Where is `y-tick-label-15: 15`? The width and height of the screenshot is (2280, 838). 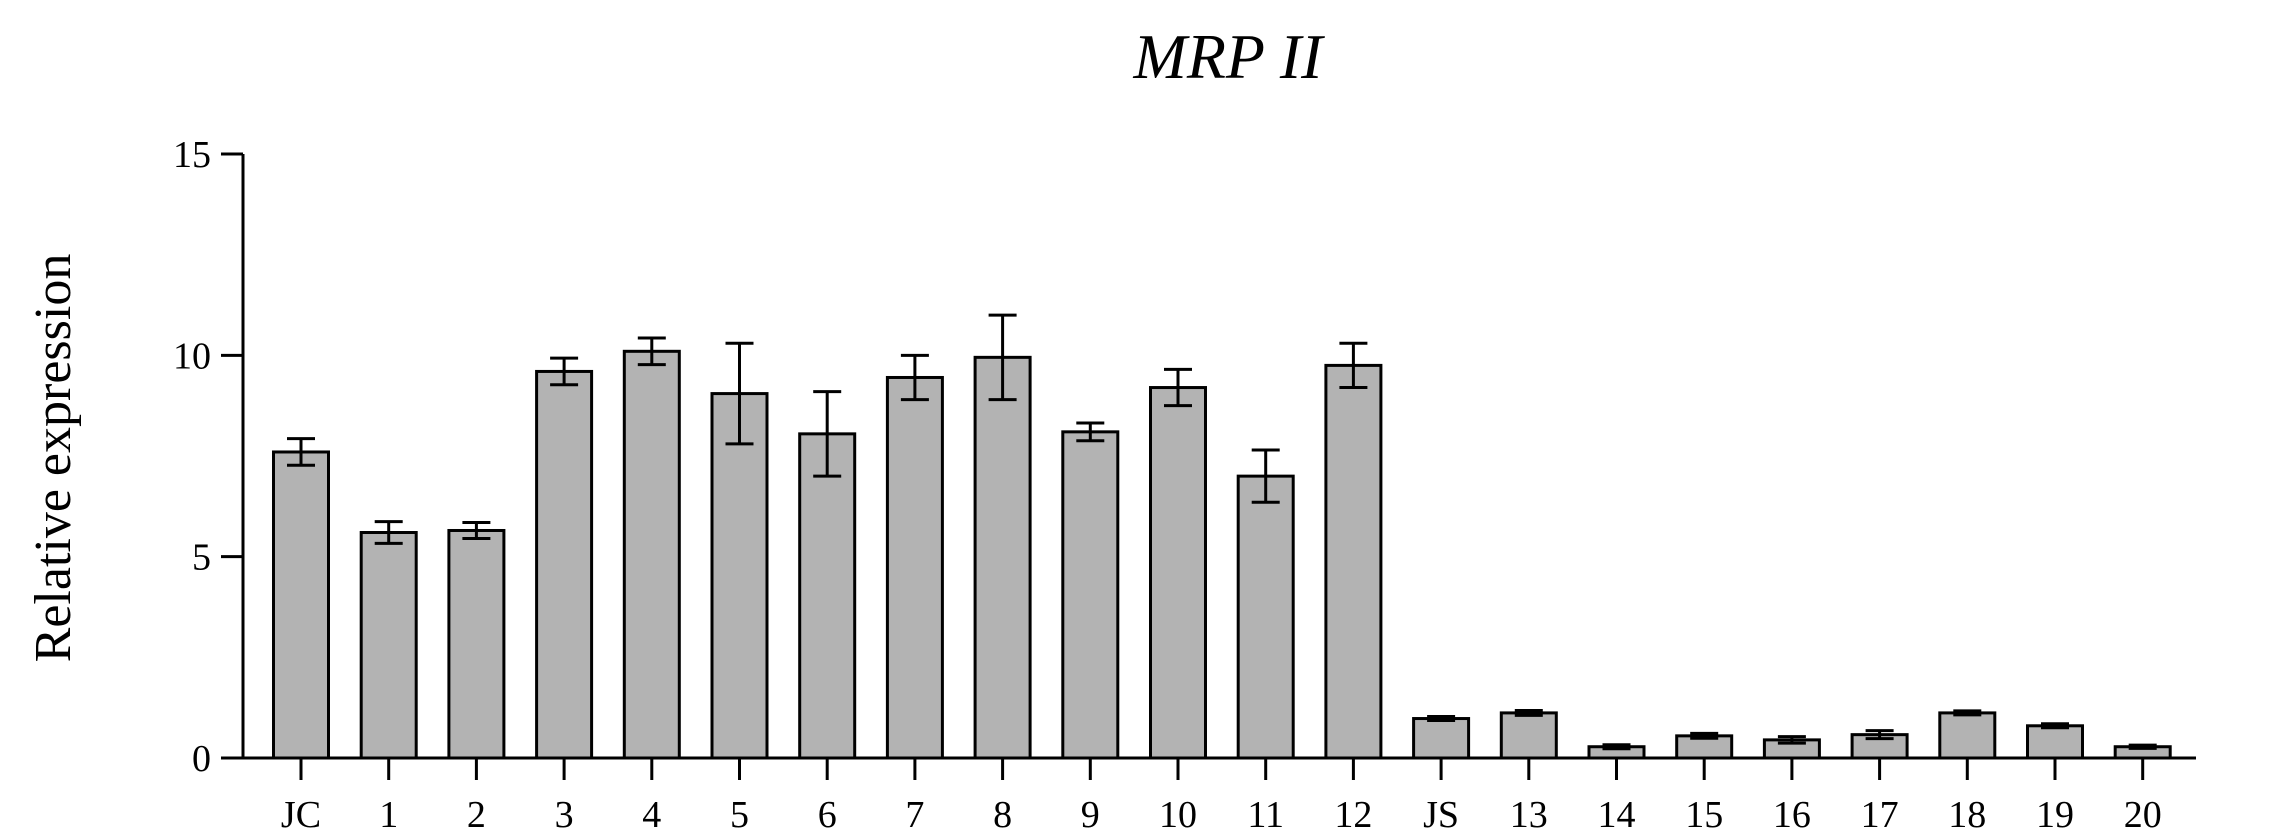 y-tick-label-15: 15 is located at coordinates (192, 155).